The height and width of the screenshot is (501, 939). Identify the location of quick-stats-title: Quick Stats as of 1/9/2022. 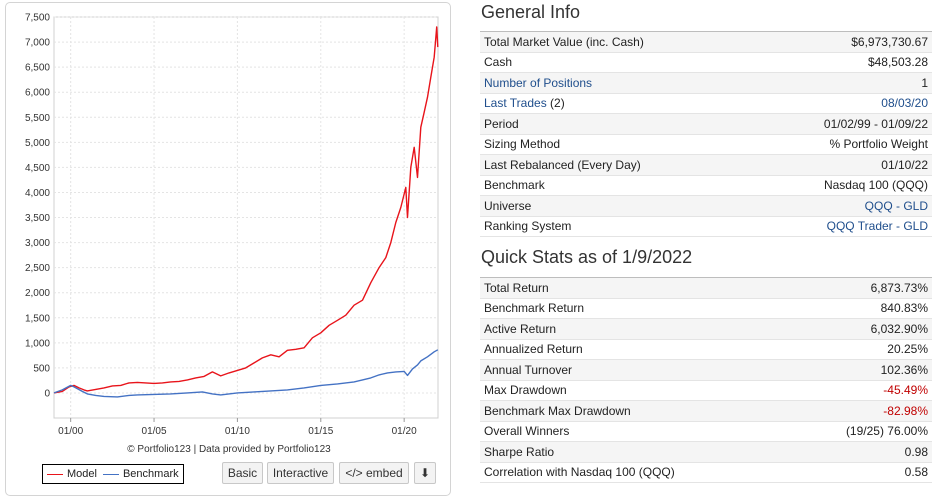
(587, 257).